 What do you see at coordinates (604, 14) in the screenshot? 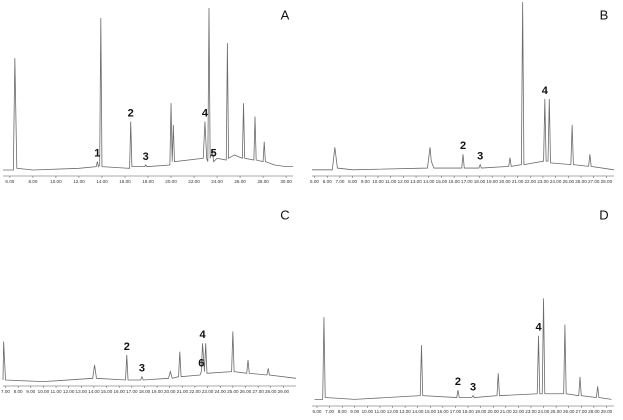
I see `panel-label: B` at bounding box center [604, 14].